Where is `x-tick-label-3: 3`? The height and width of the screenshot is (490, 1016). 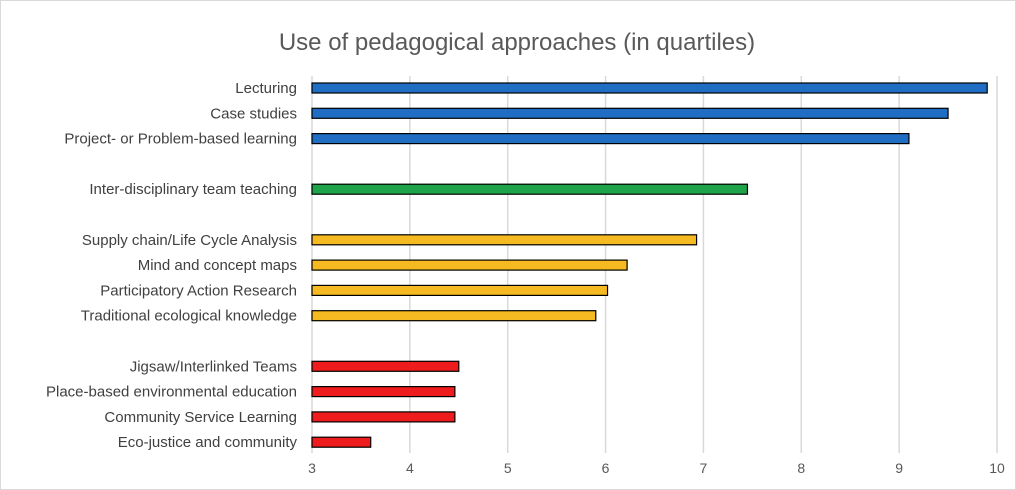
x-tick-label-3: 3 is located at coordinates (312, 468).